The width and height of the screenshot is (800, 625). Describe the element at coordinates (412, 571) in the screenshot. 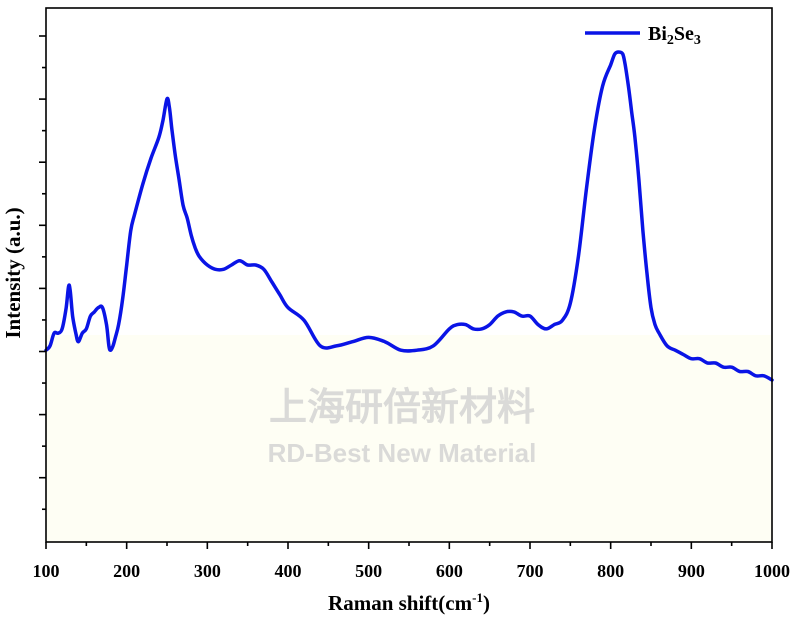

I see `x-axis-tick-labels: 100 200 300 400 500 600 700 800 900 1000` at that location.